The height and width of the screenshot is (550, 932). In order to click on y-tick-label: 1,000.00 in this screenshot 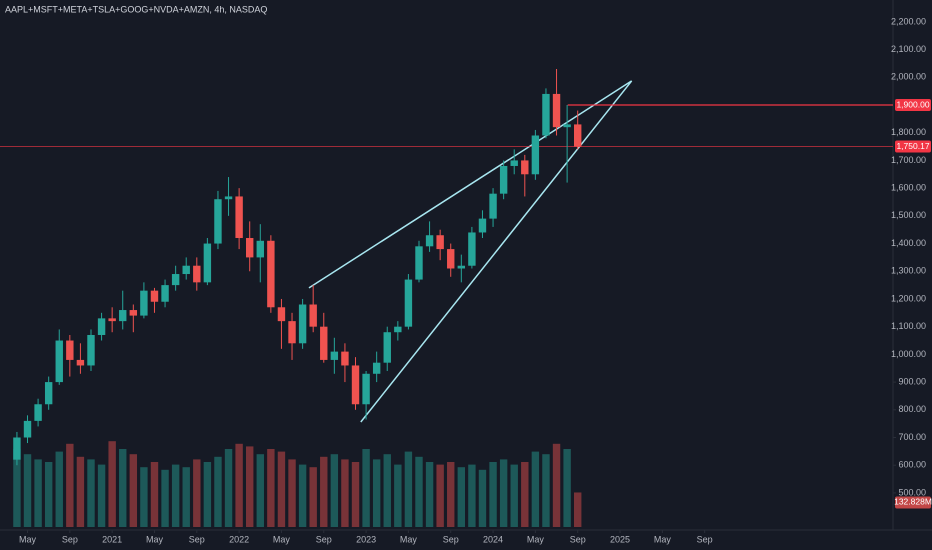, I will do `click(908, 354)`.